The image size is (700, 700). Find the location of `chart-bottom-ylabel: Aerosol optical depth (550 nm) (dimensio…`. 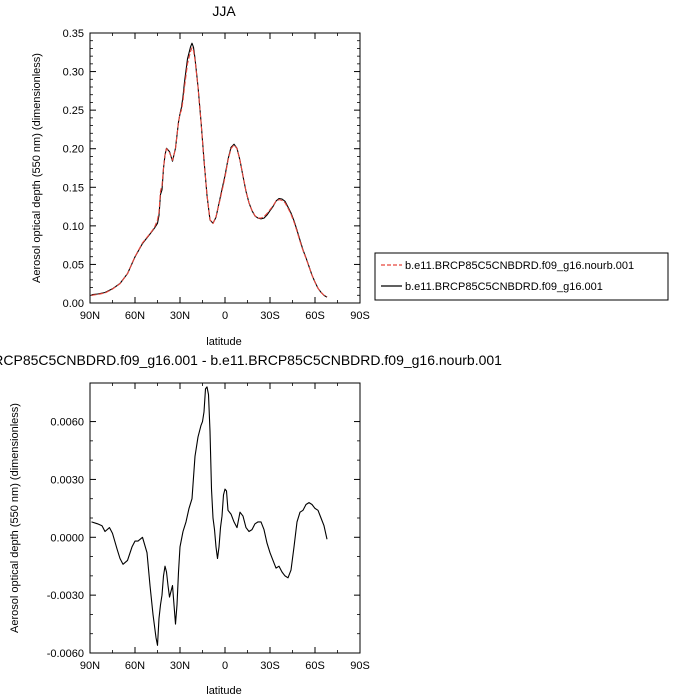

chart-bottom-ylabel: Aerosol optical depth (550 nm) (dimensio… is located at coordinates (15, 518).